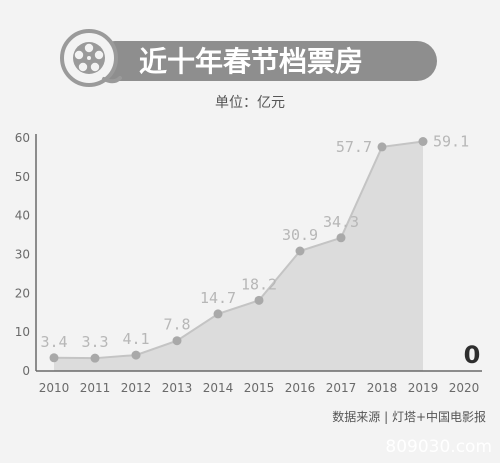 This screenshot has height=463, width=500. I want to click on data-label: 4.1, so click(135, 339).